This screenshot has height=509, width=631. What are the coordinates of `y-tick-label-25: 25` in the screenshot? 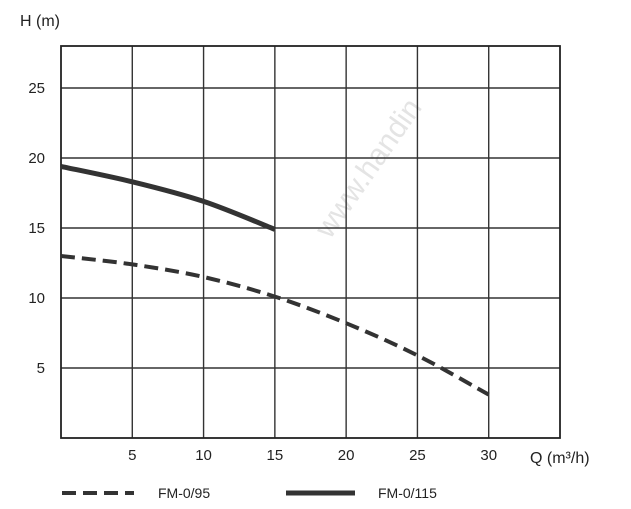 It's located at (36, 88).